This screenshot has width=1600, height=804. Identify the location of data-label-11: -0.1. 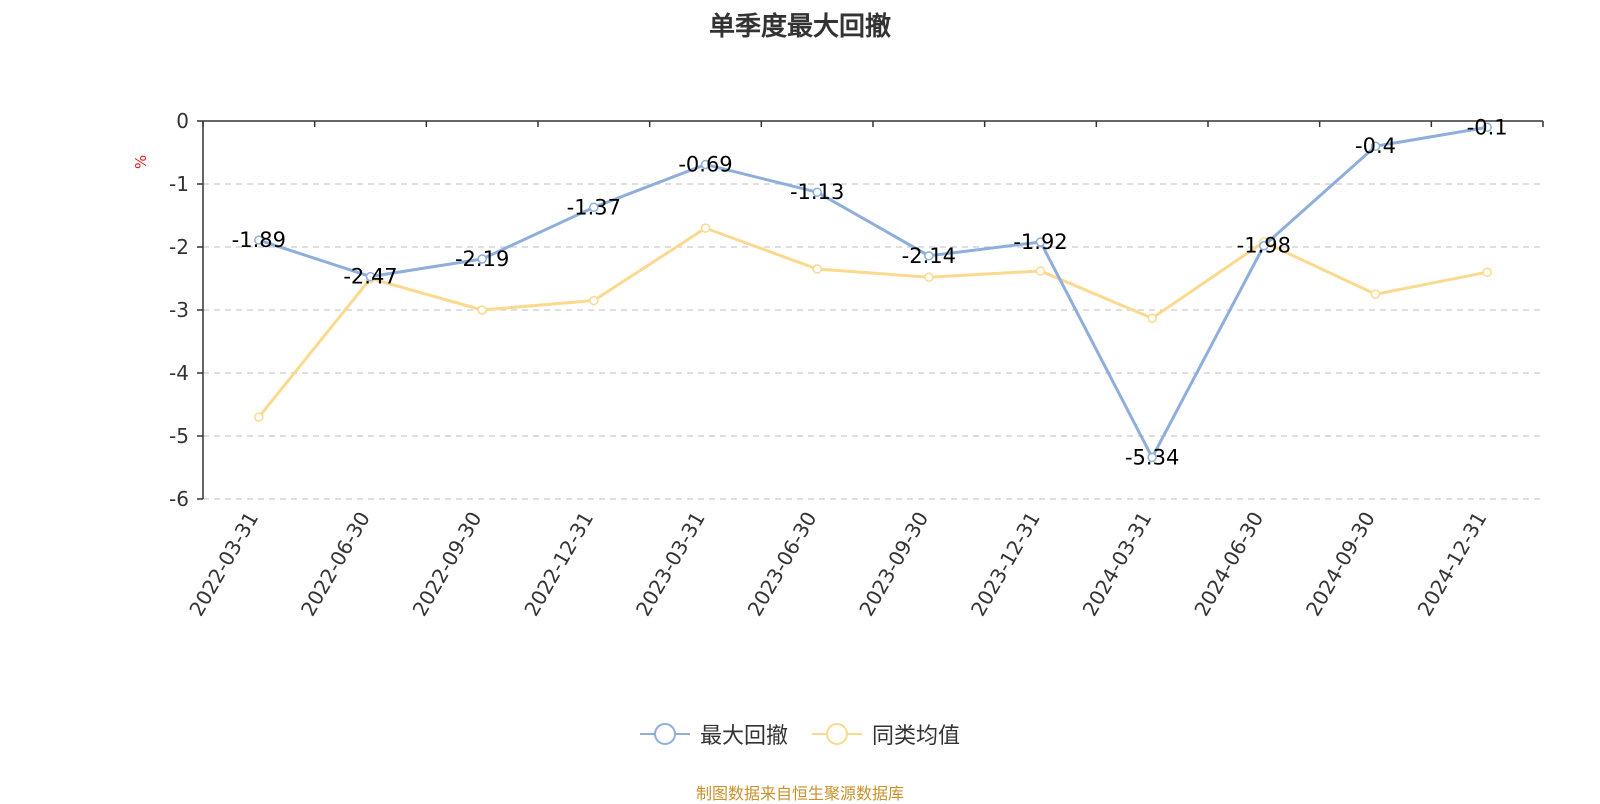
(1487, 127).